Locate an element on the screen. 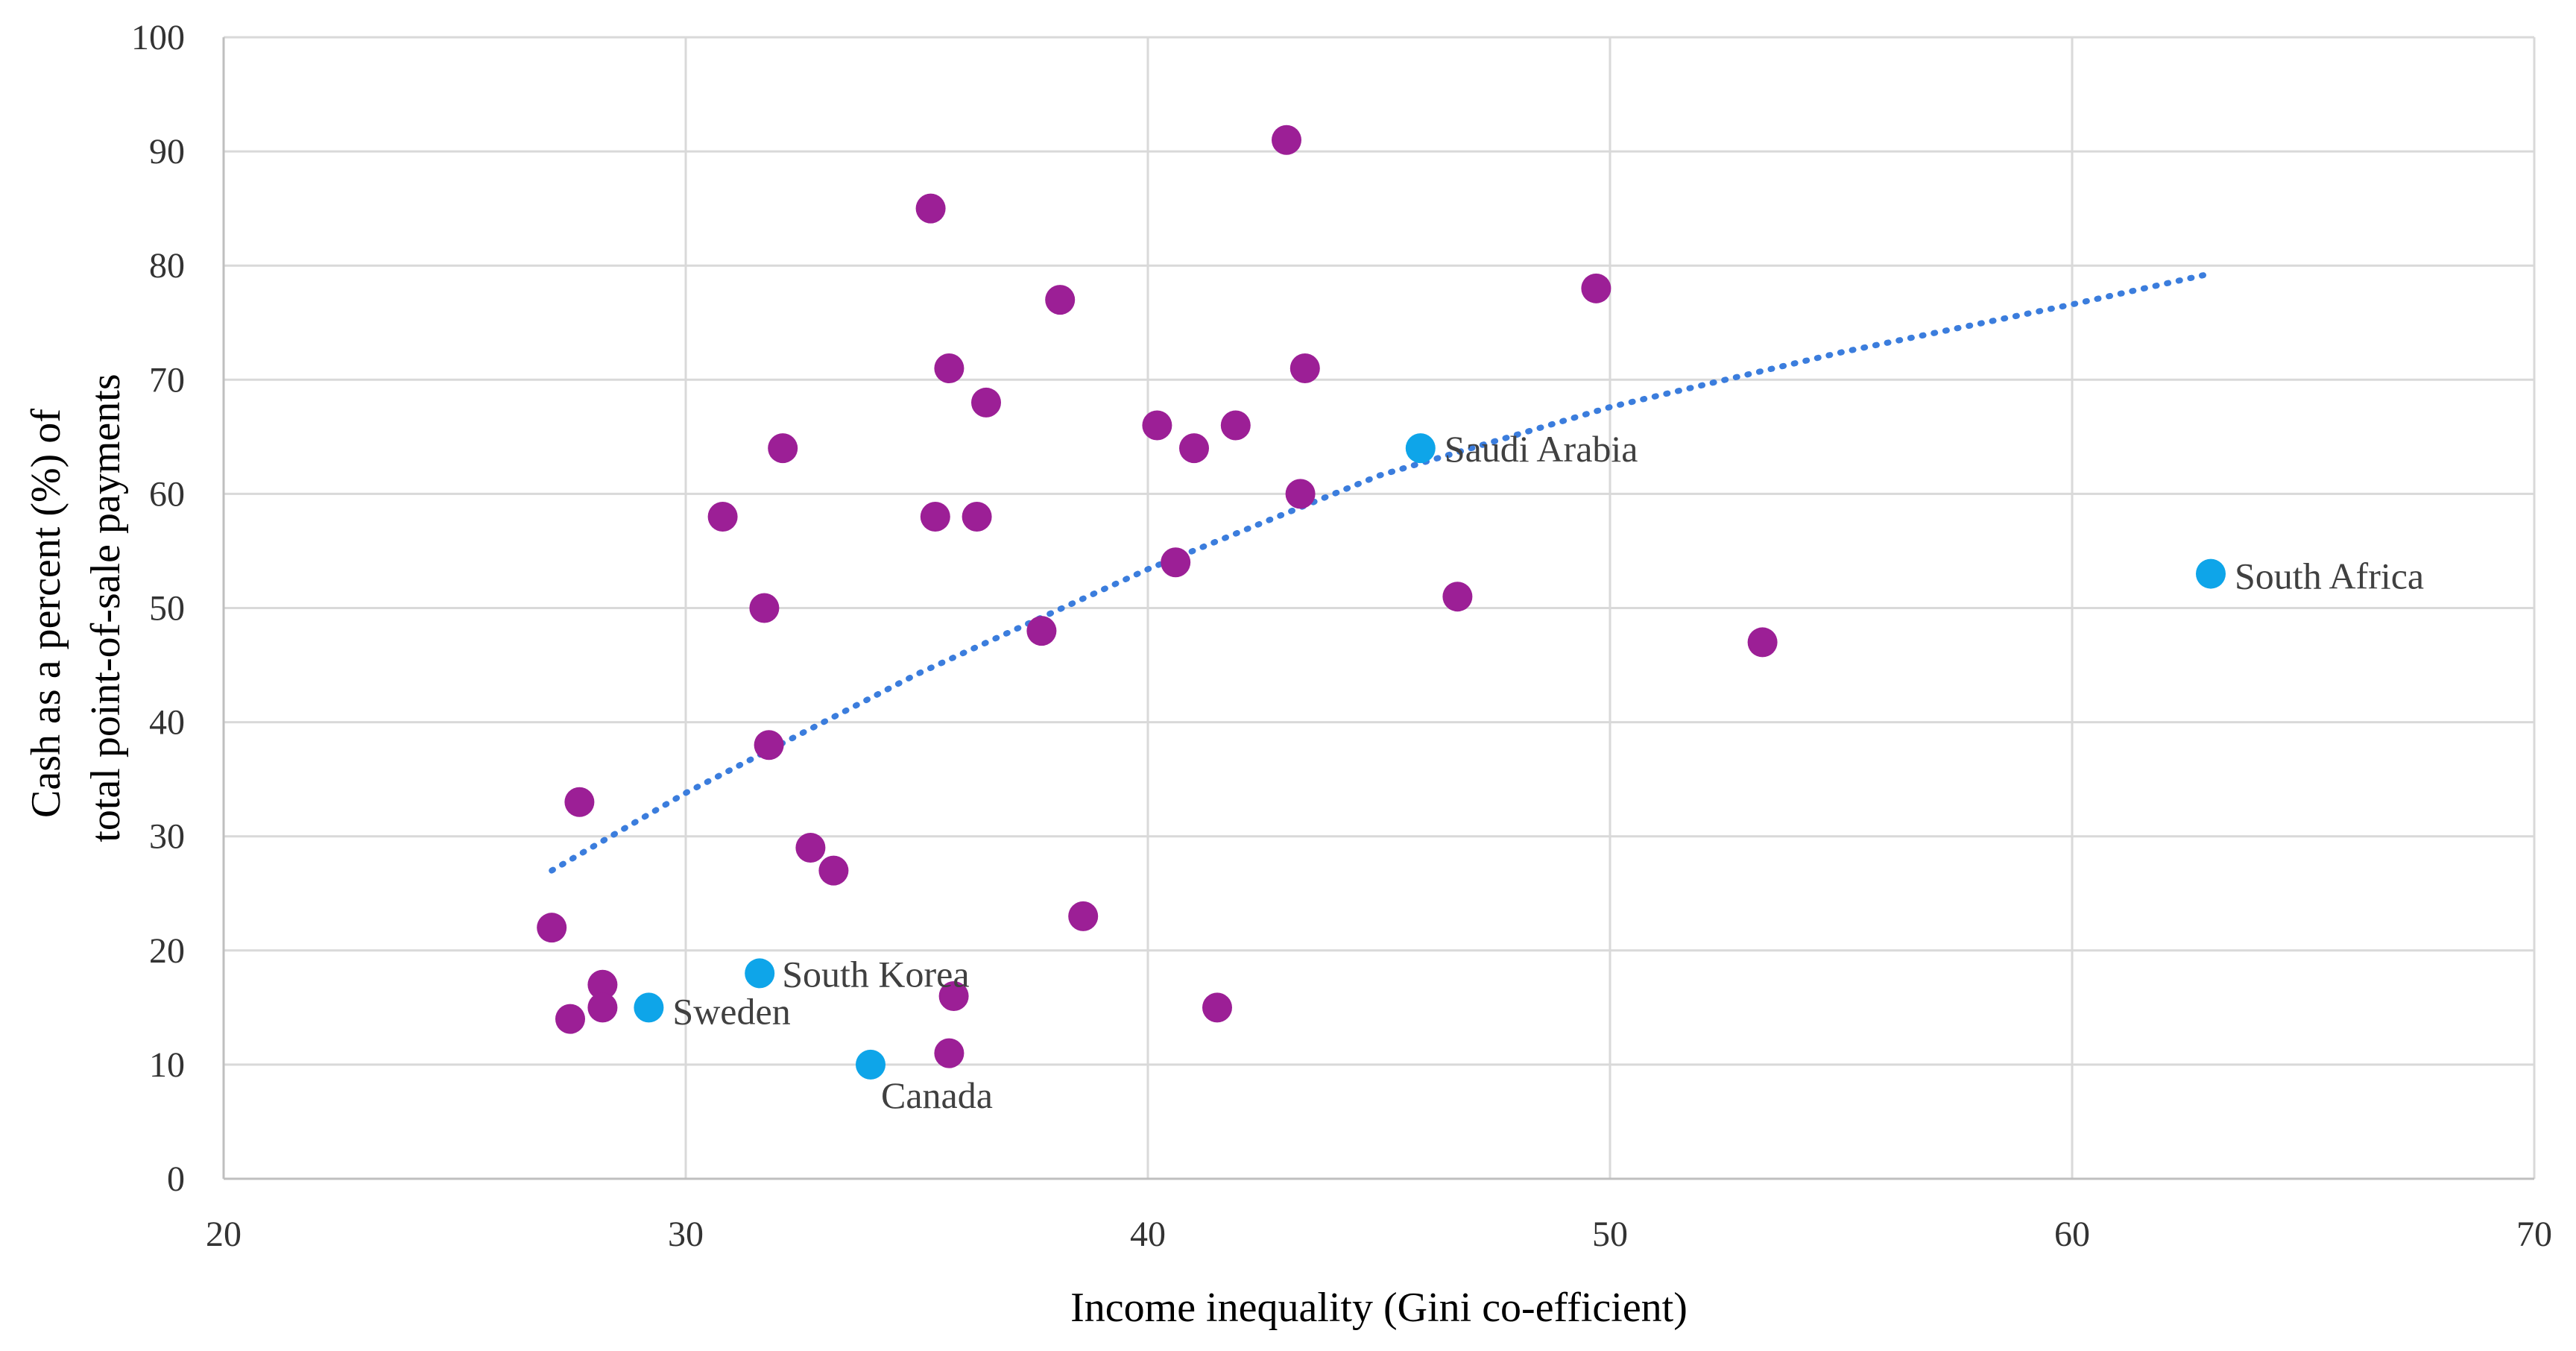 Image resolution: width=2576 pixels, height=1351 pixels. y-tick-label: 10 is located at coordinates (167, 1065).